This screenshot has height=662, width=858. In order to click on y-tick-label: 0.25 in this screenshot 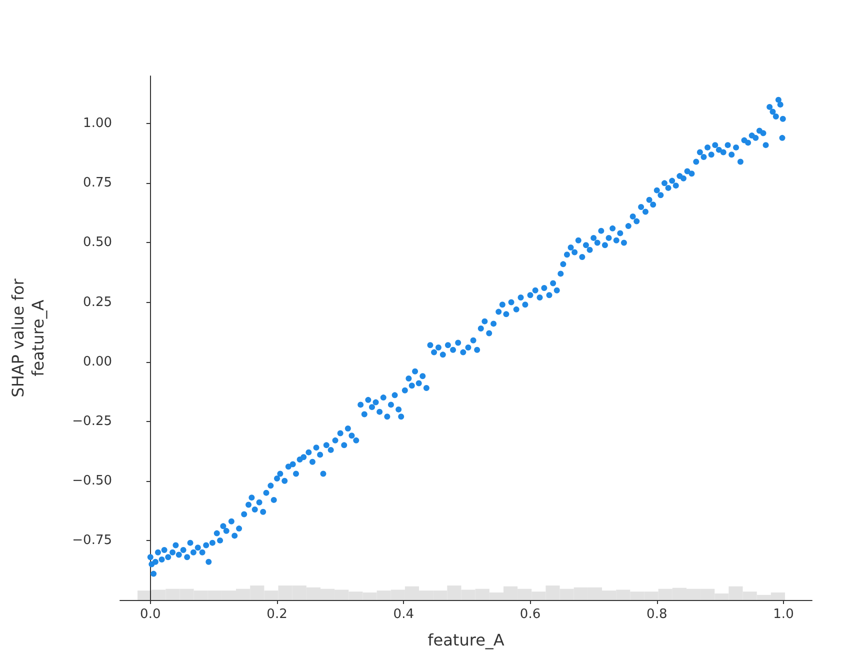, I will do `click(97, 302)`.